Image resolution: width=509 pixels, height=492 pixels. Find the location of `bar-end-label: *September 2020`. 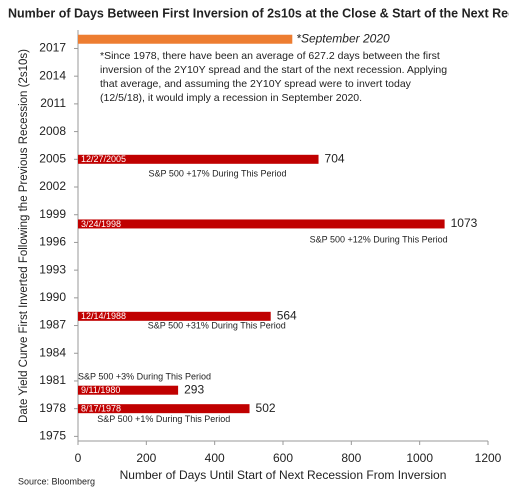

bar-end-label: *September 2020 is located at coordinates (343, 38).